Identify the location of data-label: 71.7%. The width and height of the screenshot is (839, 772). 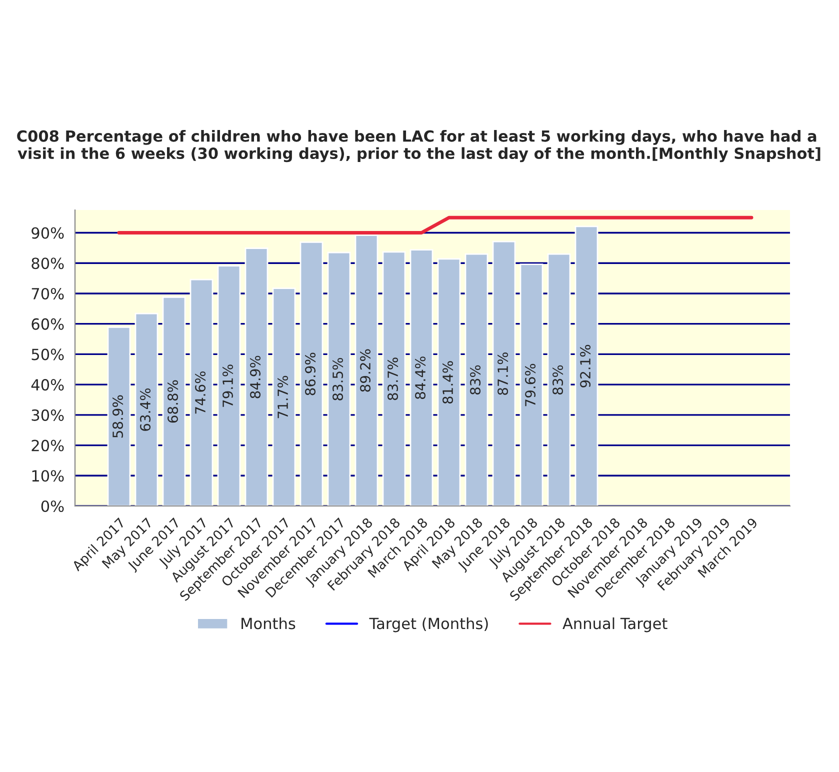
(283, 397).